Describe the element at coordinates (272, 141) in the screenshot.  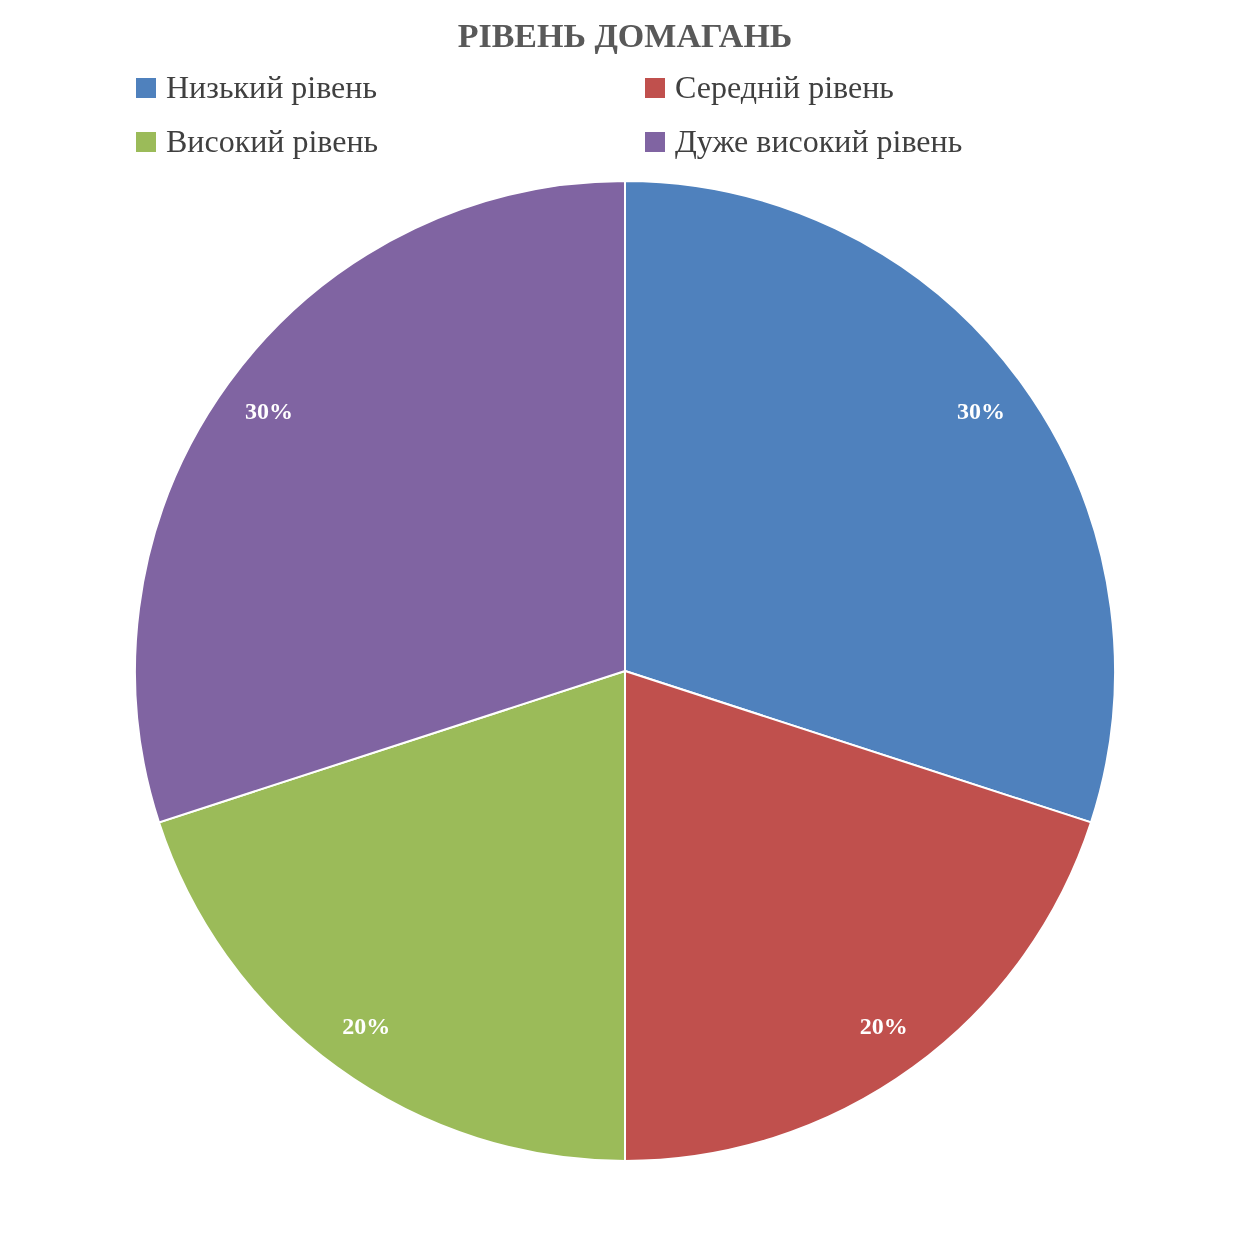
I see `legend-label: Високий рівень` at that location.